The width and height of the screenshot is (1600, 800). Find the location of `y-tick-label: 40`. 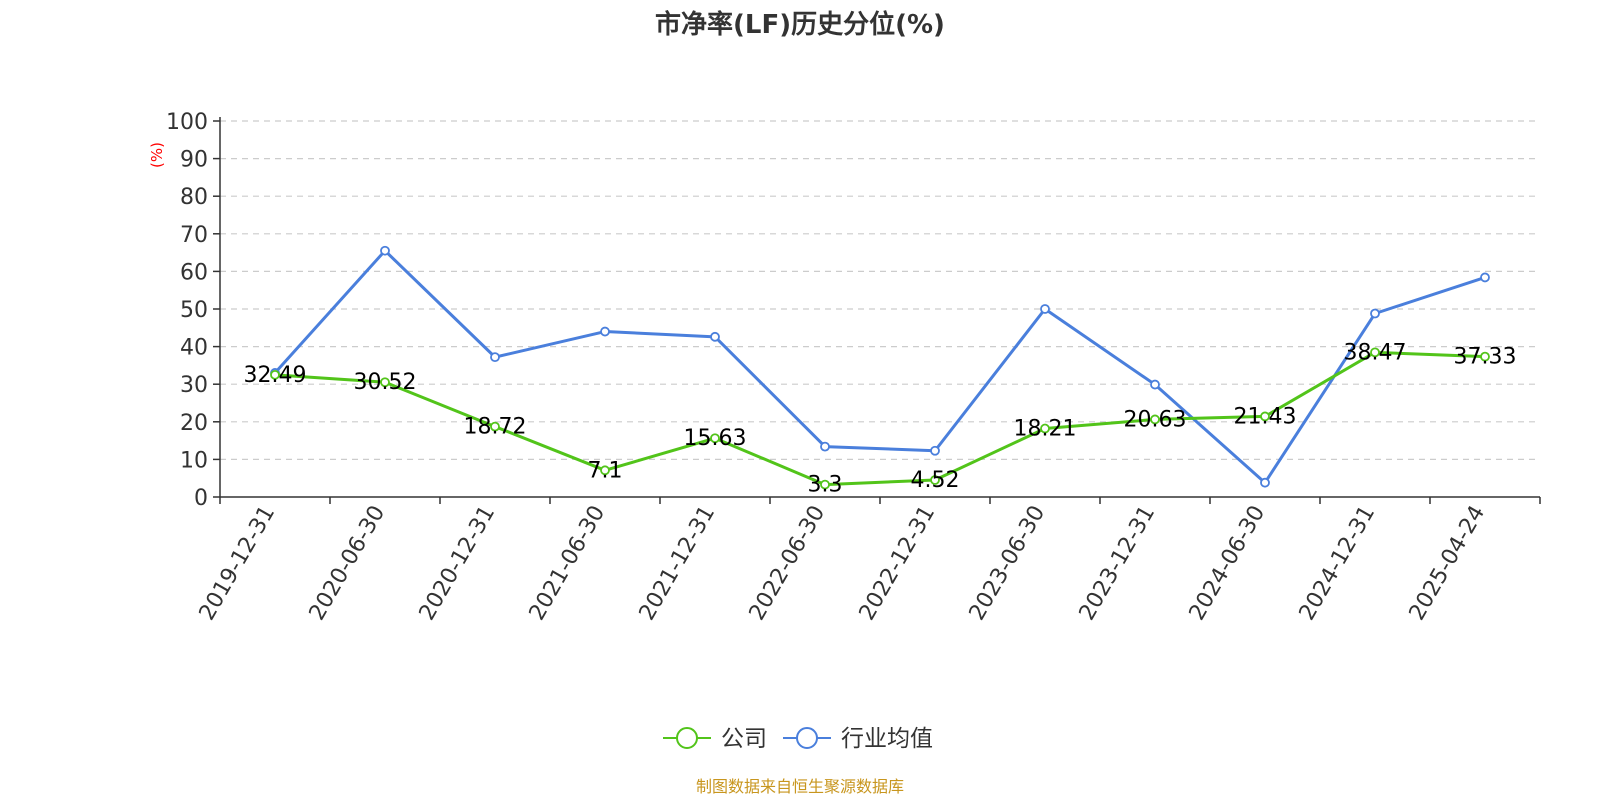

y-tick-label: 40 is located at coordinates (194, 348).